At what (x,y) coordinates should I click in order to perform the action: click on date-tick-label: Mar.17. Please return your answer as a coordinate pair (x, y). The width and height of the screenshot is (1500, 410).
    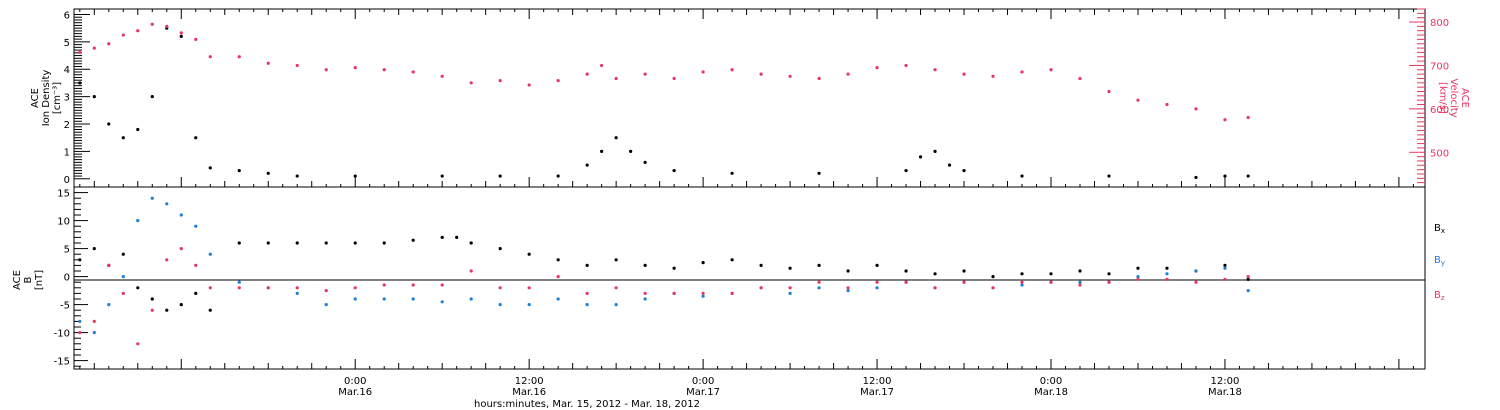
    Looking at the image, I should click on (877, 392).